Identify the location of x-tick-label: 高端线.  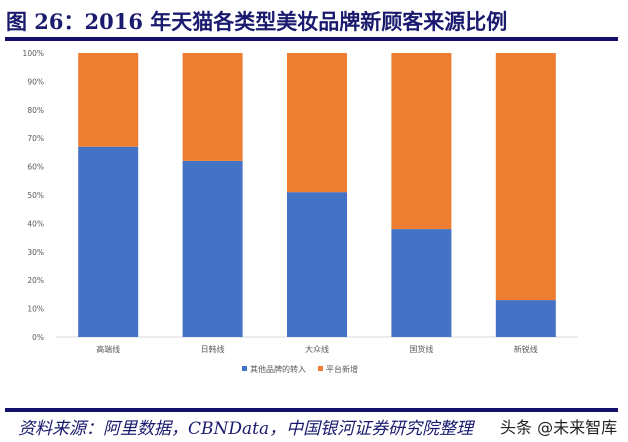
(108, 349).